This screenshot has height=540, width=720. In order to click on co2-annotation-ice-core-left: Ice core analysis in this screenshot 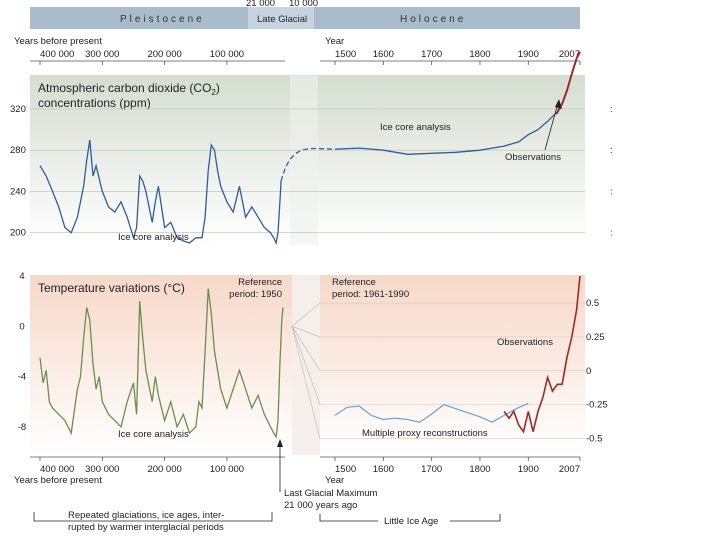, I will do `click(153, 237)`.